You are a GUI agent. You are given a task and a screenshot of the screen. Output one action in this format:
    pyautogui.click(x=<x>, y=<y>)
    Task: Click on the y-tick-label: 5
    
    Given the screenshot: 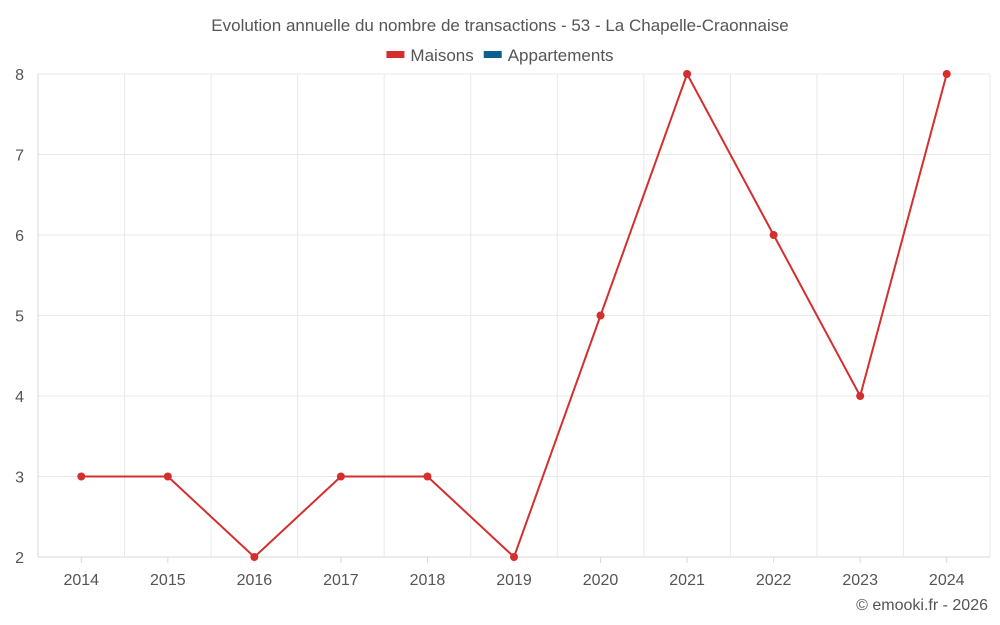 What is the action you would take?
    pyautogui.click(x=19, y=317)
    